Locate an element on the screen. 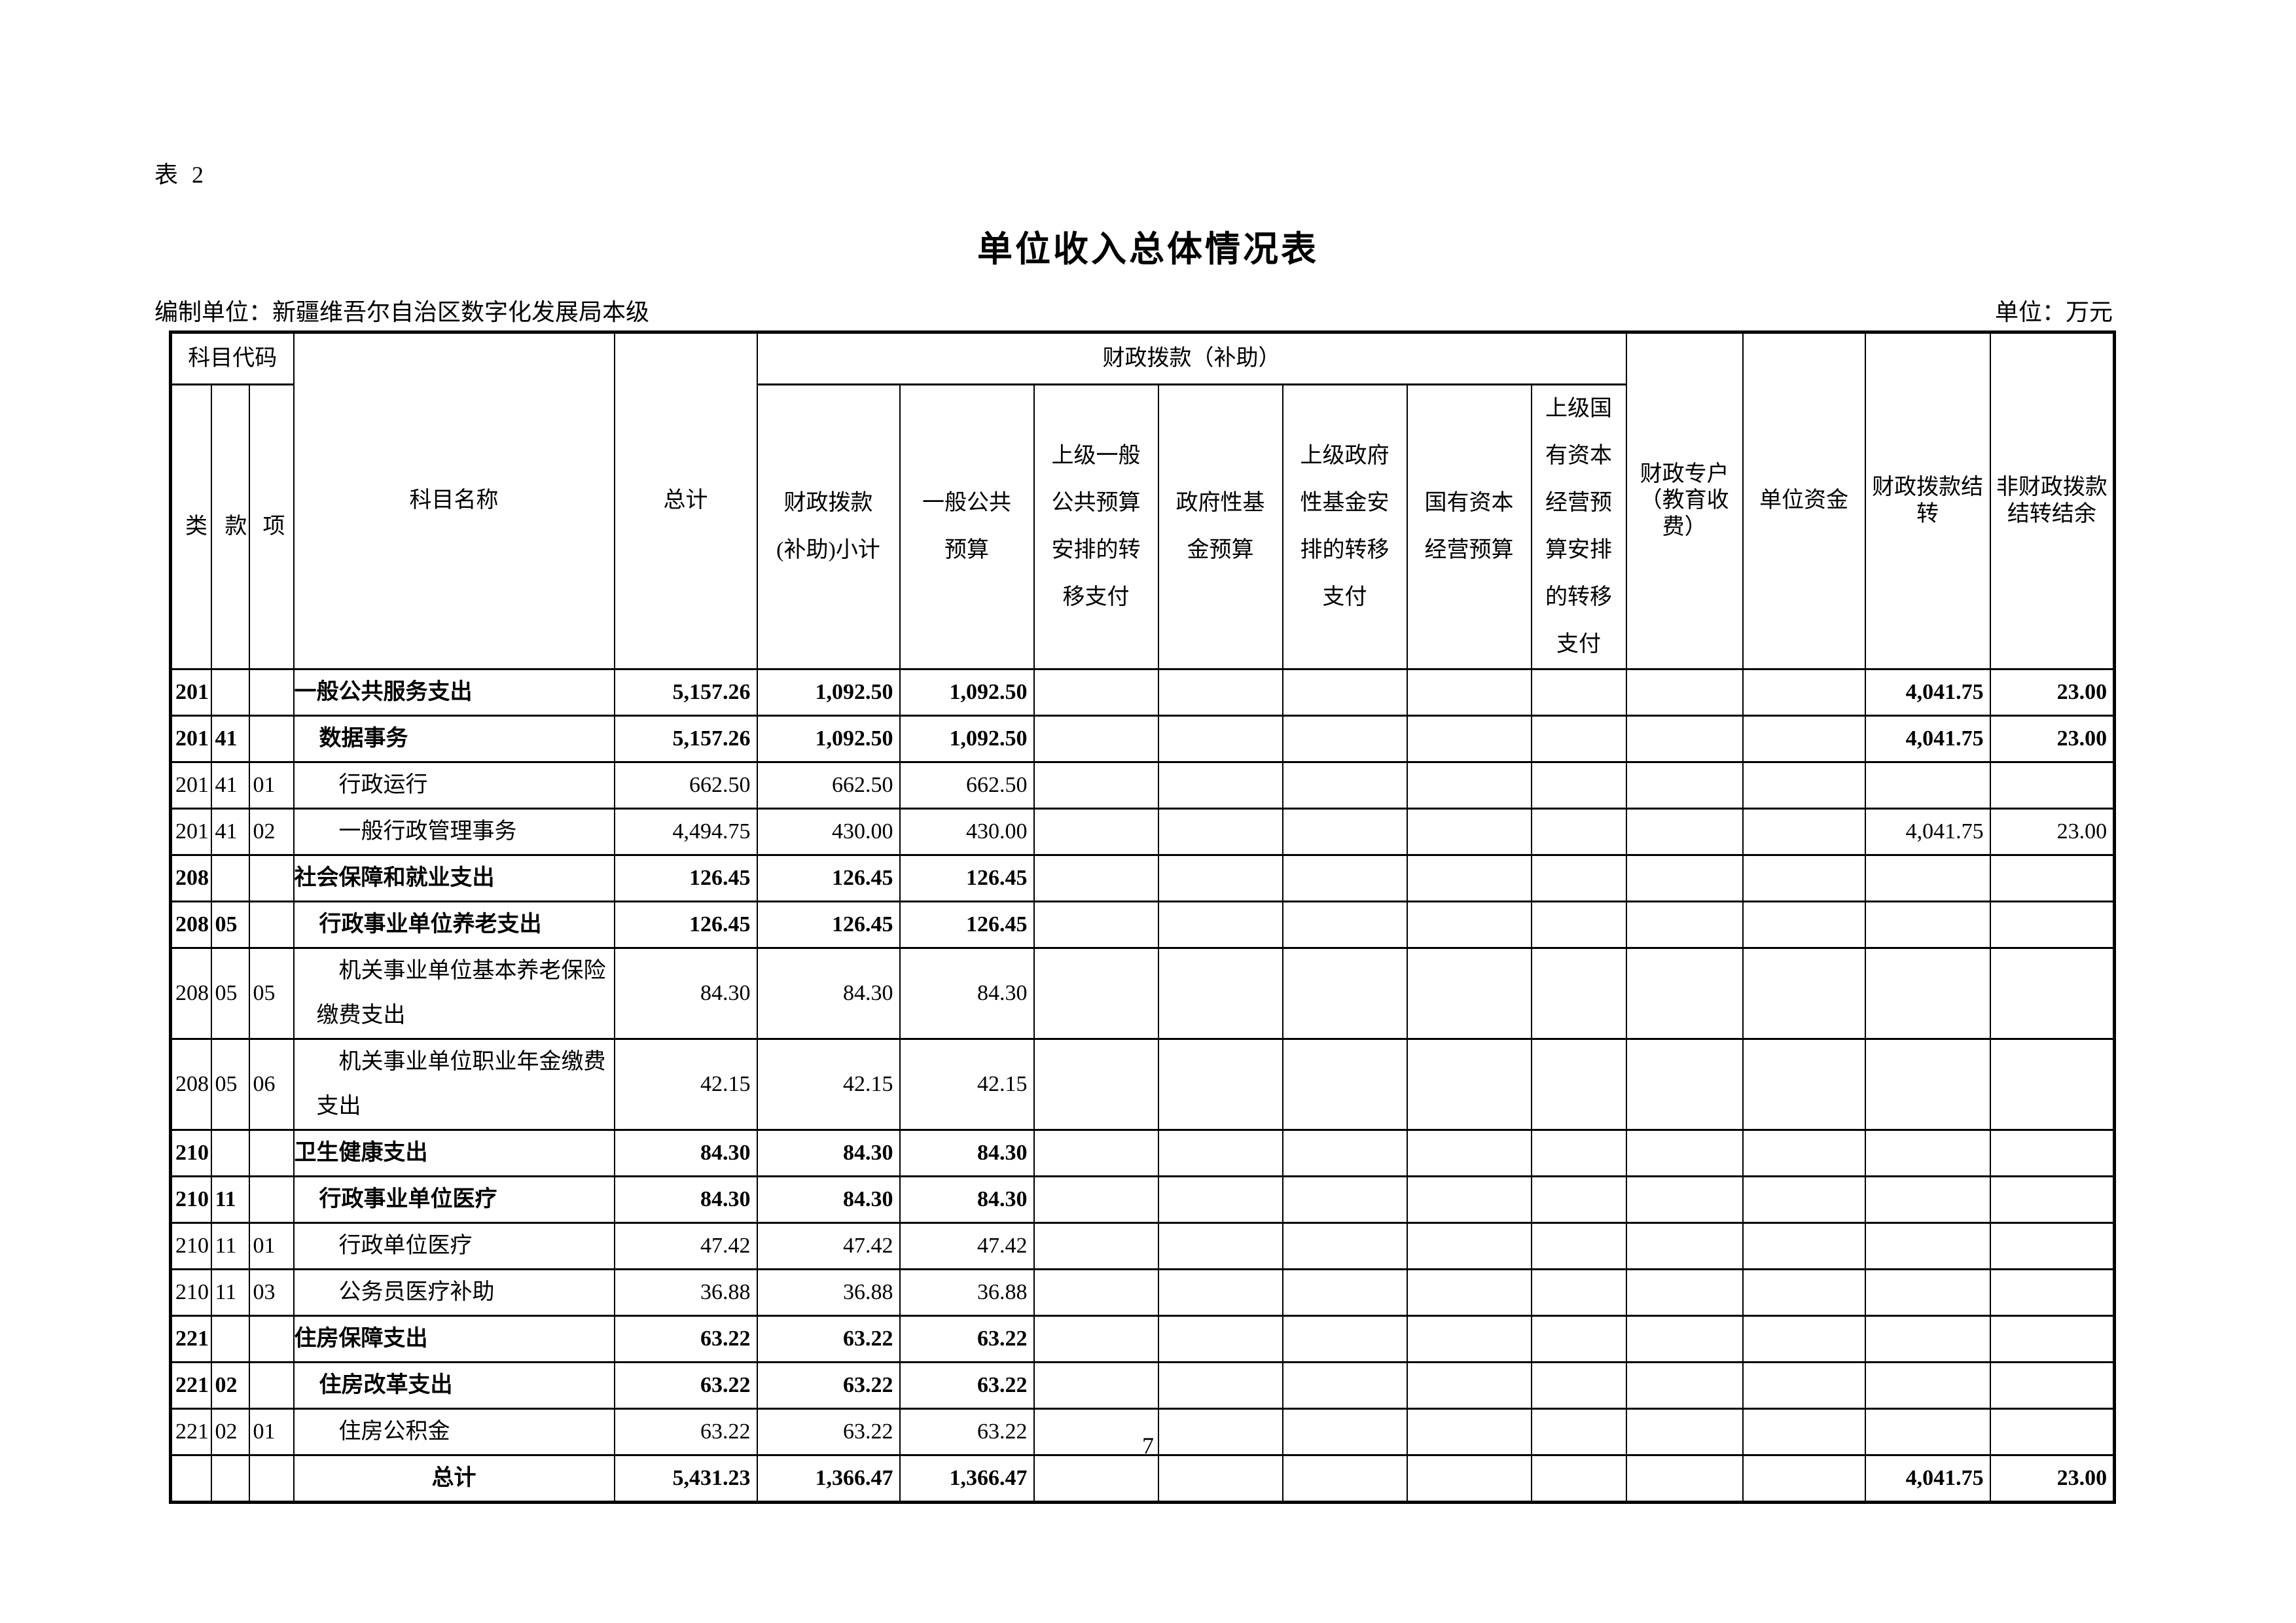  header-item: 项 is located at coordinates (271, 527).